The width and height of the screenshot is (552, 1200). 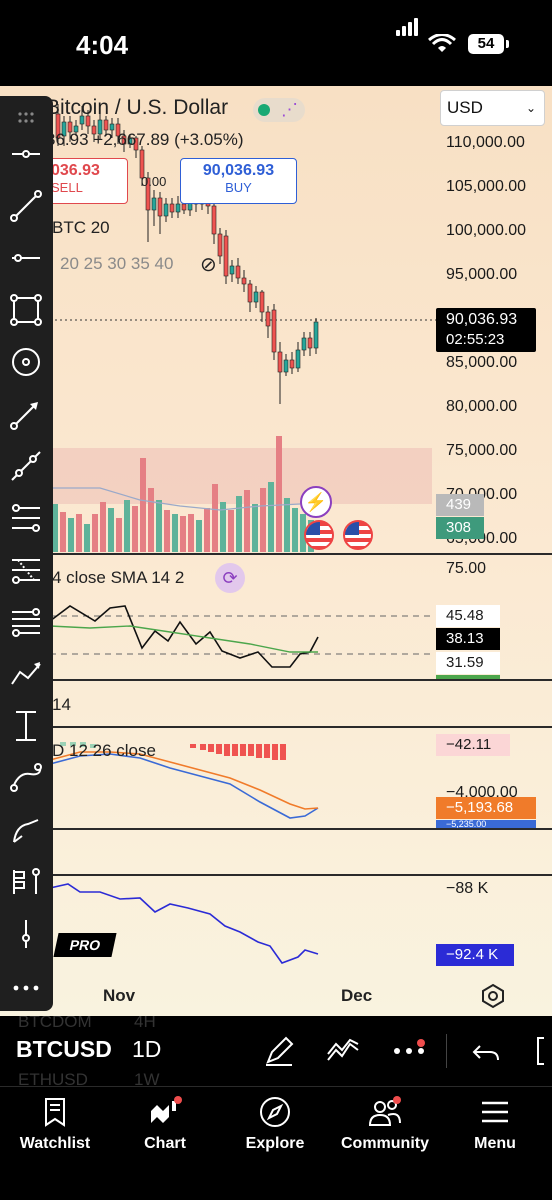 I want to click on trend-line-tool-icon, so click(x=26, y=206).